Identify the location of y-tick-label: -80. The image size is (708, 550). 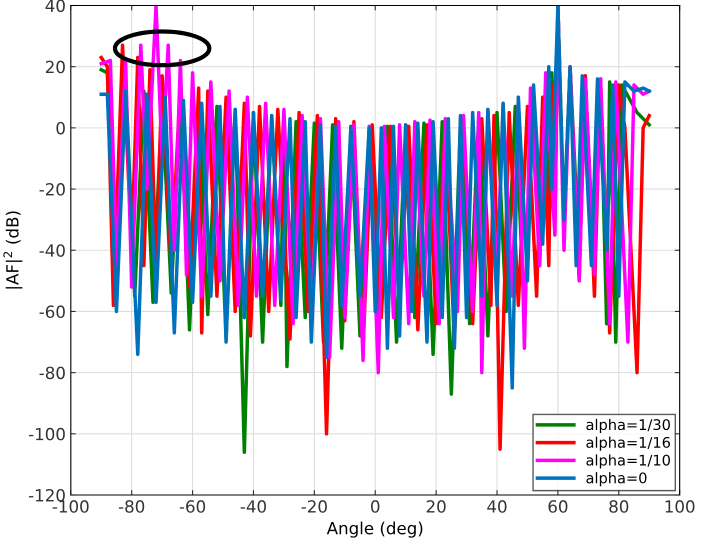
(52, 373).